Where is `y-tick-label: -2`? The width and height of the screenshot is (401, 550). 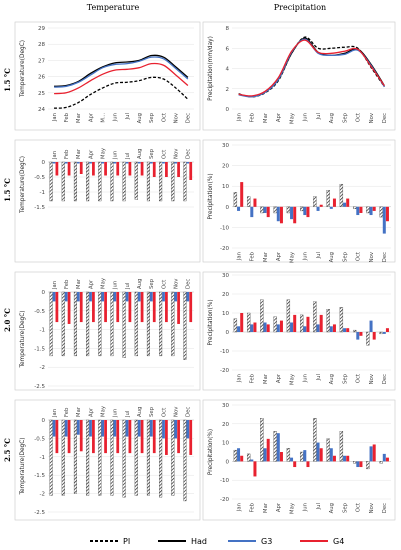 y-tick-label: -2 is located at coordinates (42, 495).